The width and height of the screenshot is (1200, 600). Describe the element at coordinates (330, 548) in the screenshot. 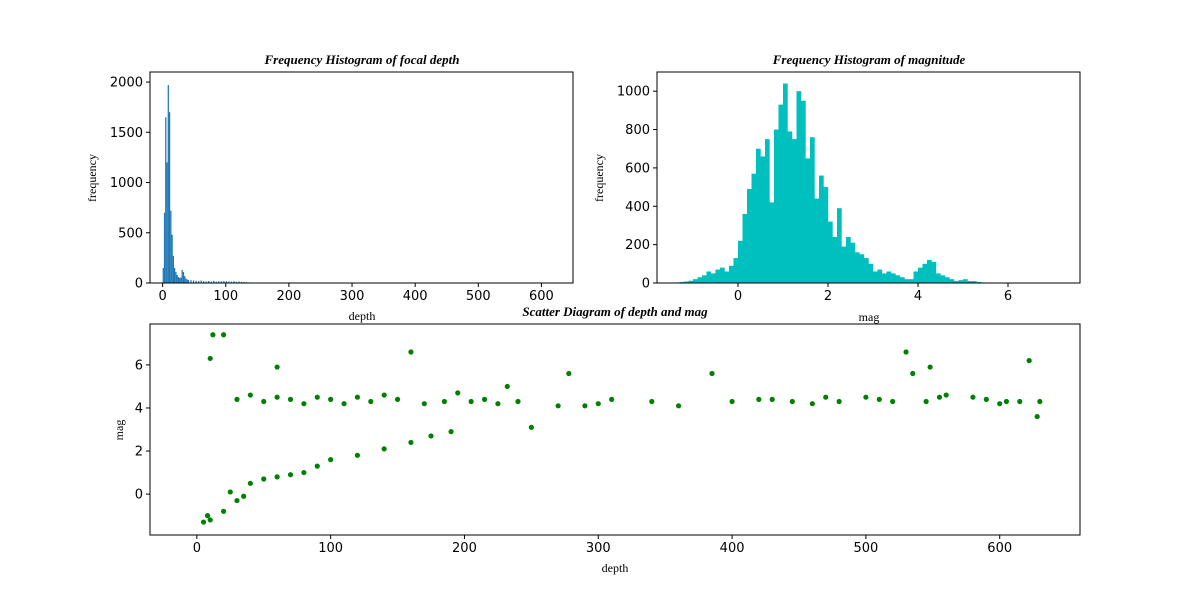

I see `x-tick-label: 100` at that location.